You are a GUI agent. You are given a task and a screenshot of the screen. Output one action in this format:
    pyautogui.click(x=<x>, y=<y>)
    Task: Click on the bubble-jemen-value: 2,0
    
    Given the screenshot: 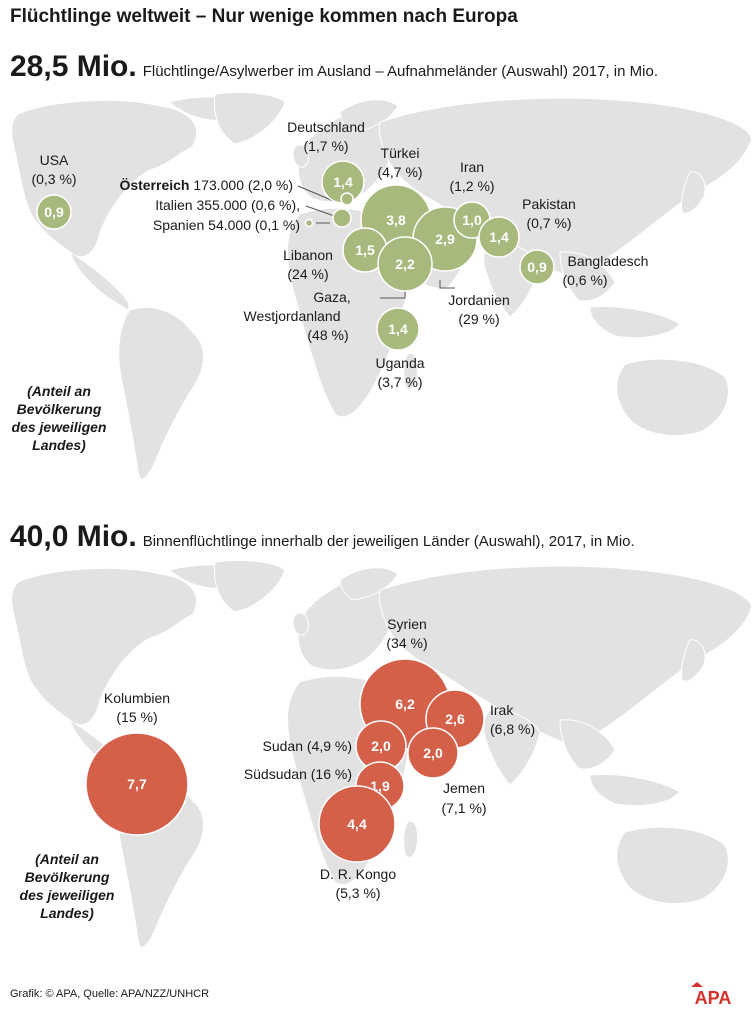 What is the action you would take?
    pyautogui.click(x=433, y=753)
    